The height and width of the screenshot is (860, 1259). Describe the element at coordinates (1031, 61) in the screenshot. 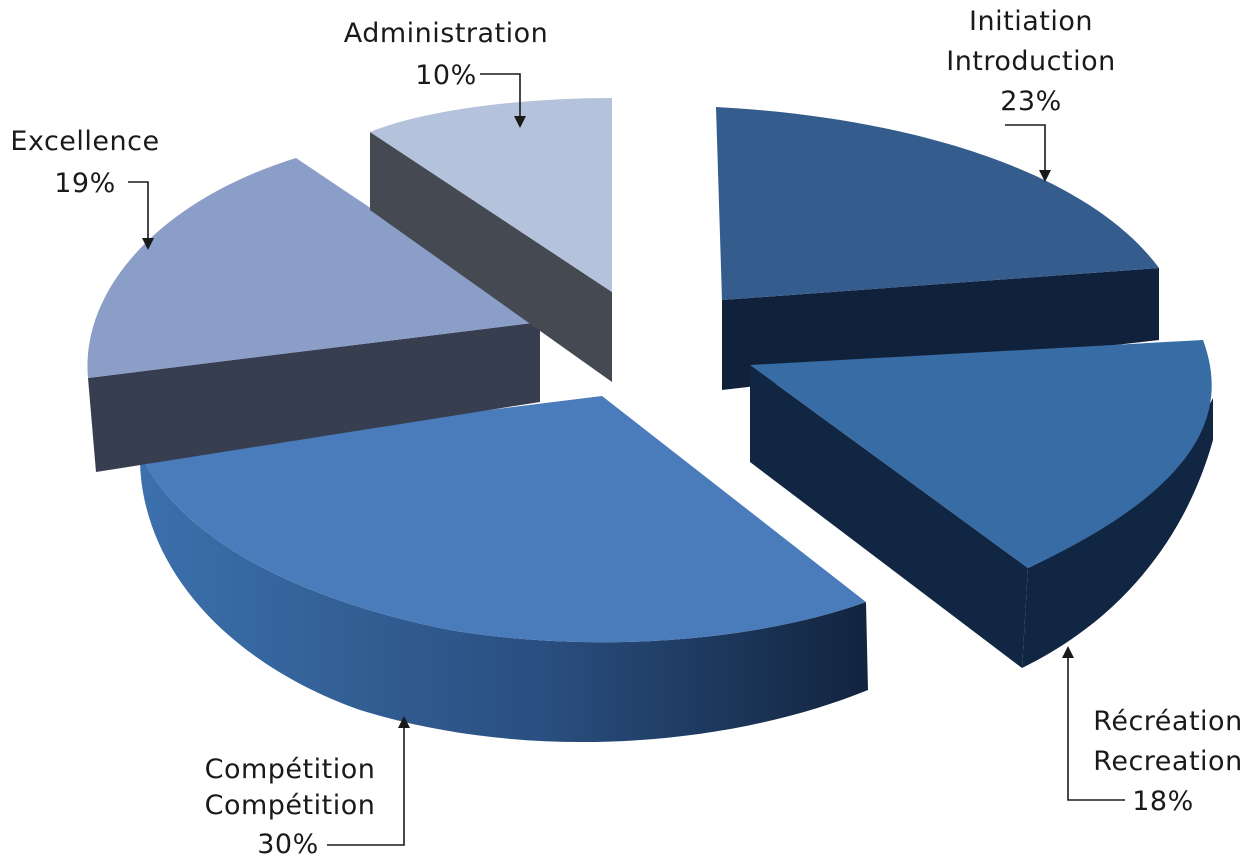

I see `label-line: Introduction` at that location.